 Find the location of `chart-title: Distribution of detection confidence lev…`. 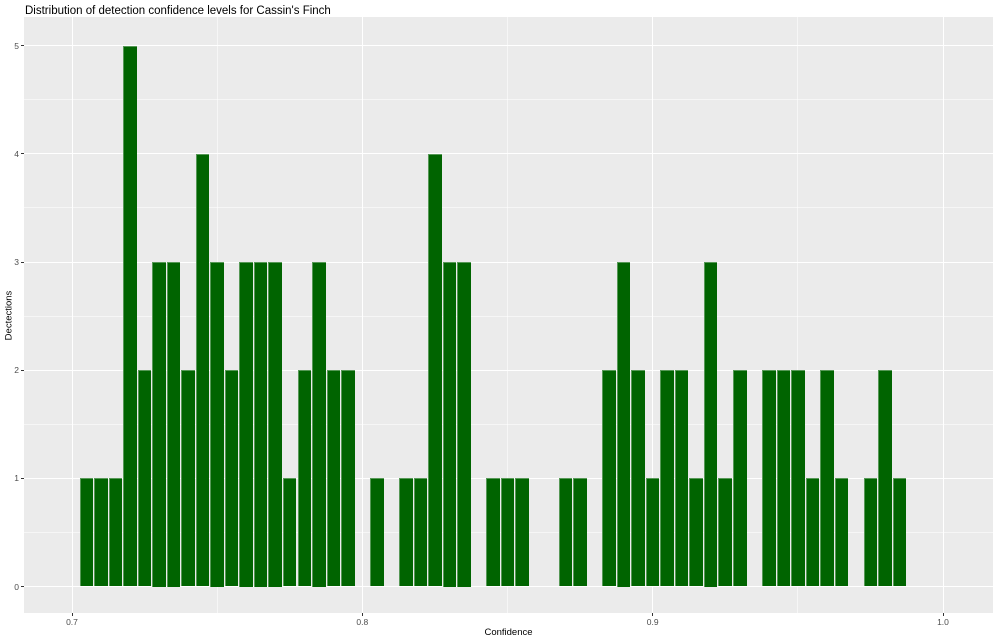

chart-title: Distribution of detection confidence lev… is located at coordinates (178, 11).